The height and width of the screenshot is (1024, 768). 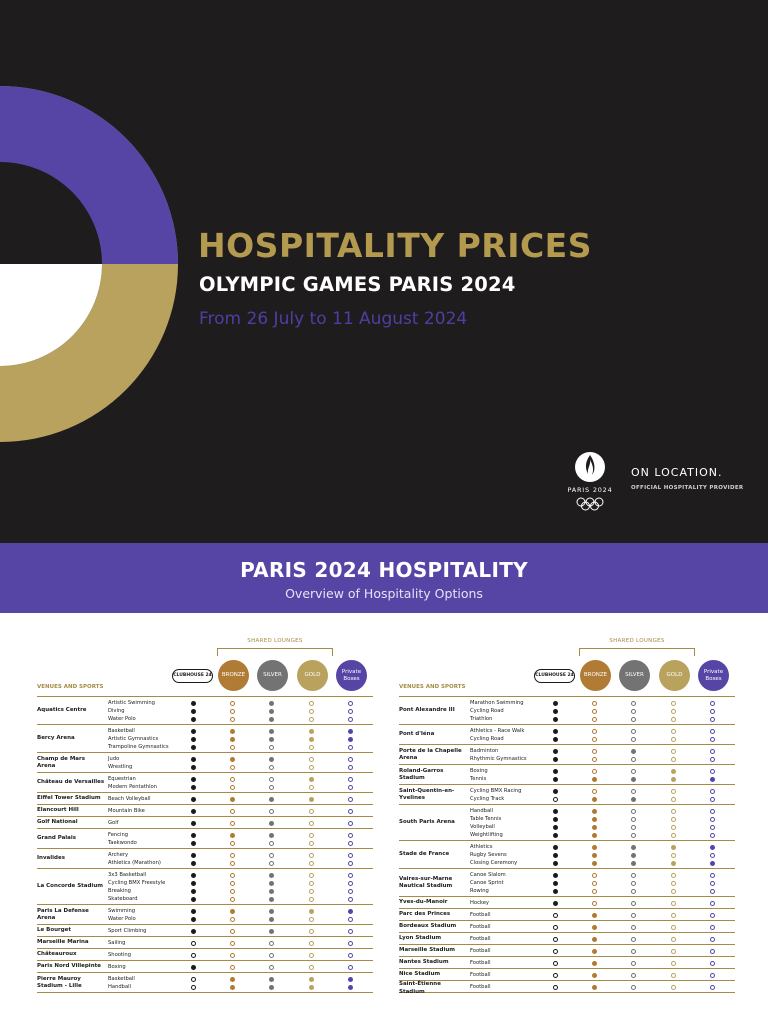 What do you see at coordinates (205, 835) in the screenshot?
I see `sport-line: Fencing` at bounding box center [205, 835].